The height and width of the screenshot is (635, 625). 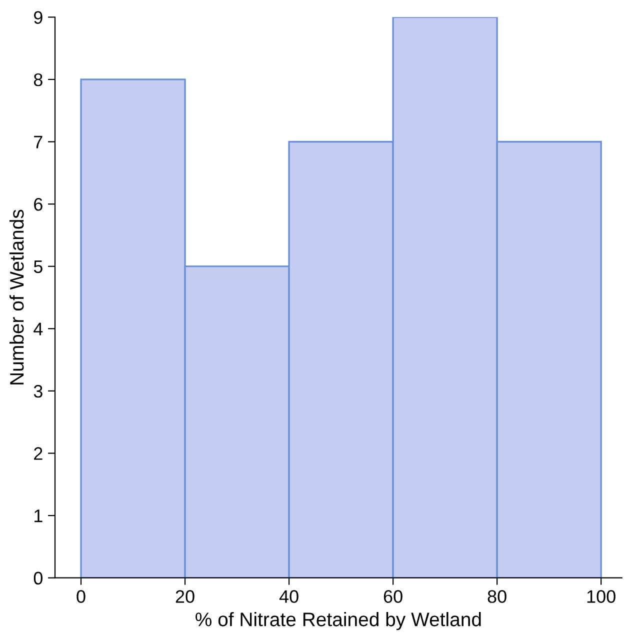 I want to click on x-tick-label: 80, so click(x=497, y=596).